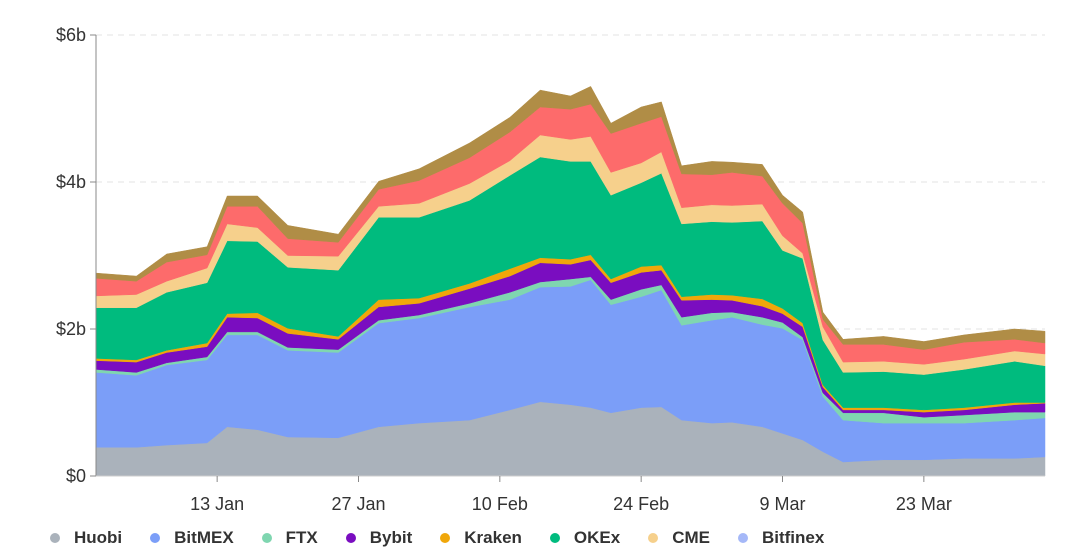 The width and height of the screenshot is (1080, 553). What do you see at coordinates (358, 504) in the screenshot?
I see `x-tick-label: 27 Jan` at bounding box center [358, 504].